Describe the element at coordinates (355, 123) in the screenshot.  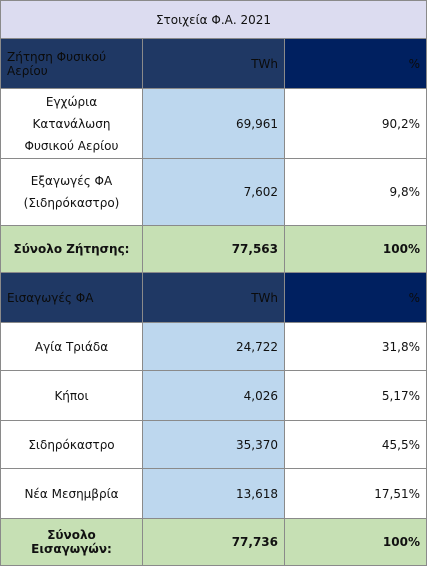
I see `data-row-cell: 90,2%` at that location.